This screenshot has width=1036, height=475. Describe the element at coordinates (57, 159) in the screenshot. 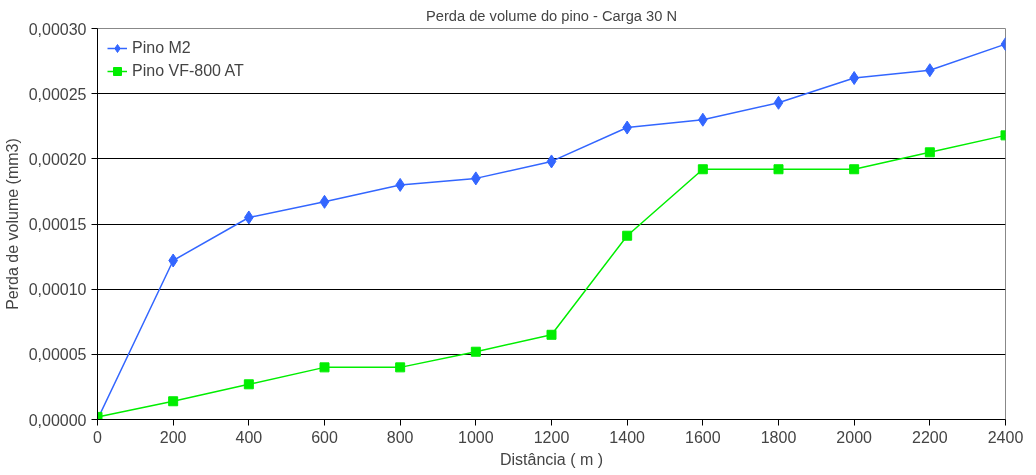

I see `y-tick-label: 0,00020` at that location.